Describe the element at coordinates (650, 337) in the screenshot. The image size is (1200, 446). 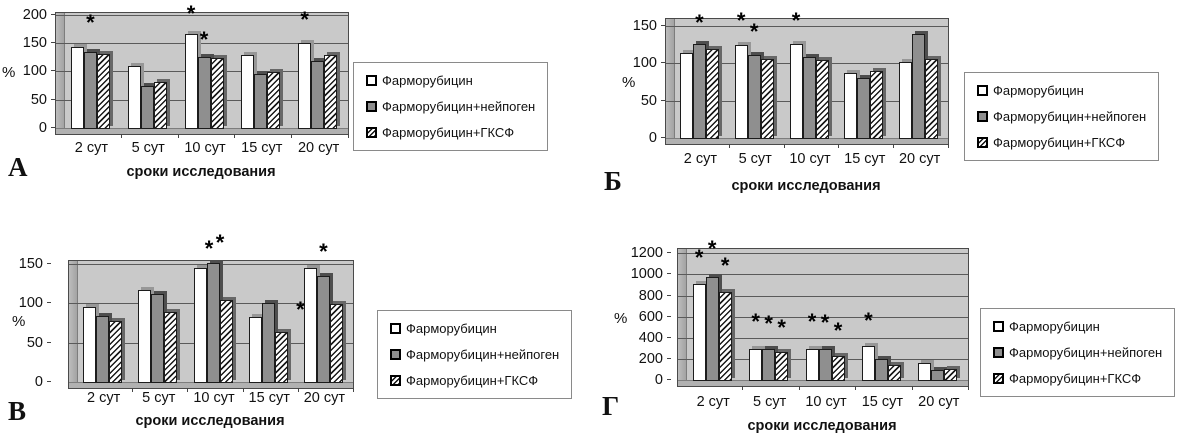
I see `y-tick-label: 400` at that location.